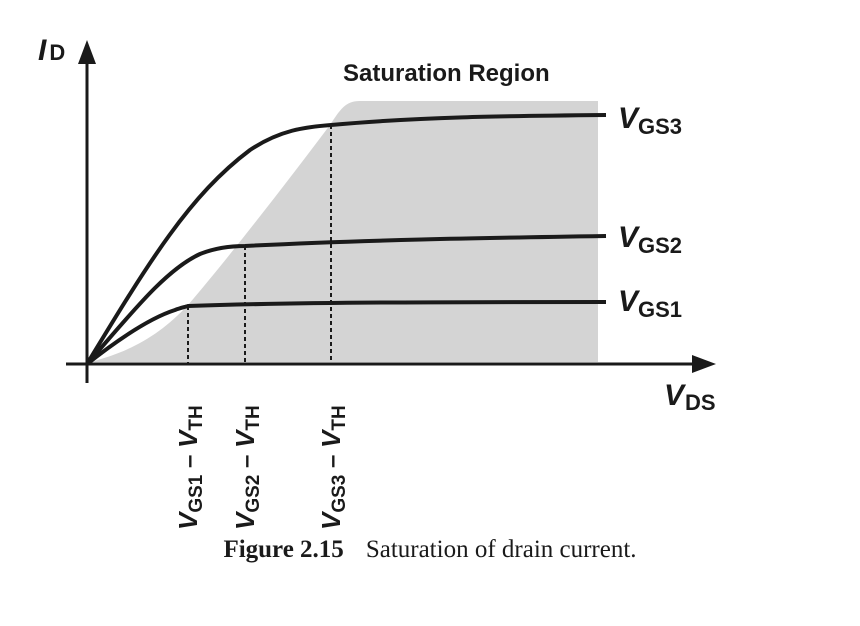  Describe the element at coordinates (333, 467) in the screenshot. I see `threshold-label-gs3: VGS3 – VTH` at that location.